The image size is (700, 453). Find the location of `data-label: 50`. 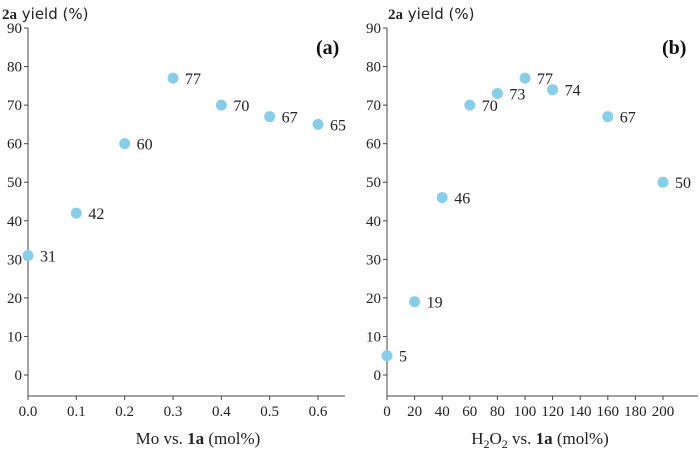

data-label: 50 is located at coordinates (683, 183).